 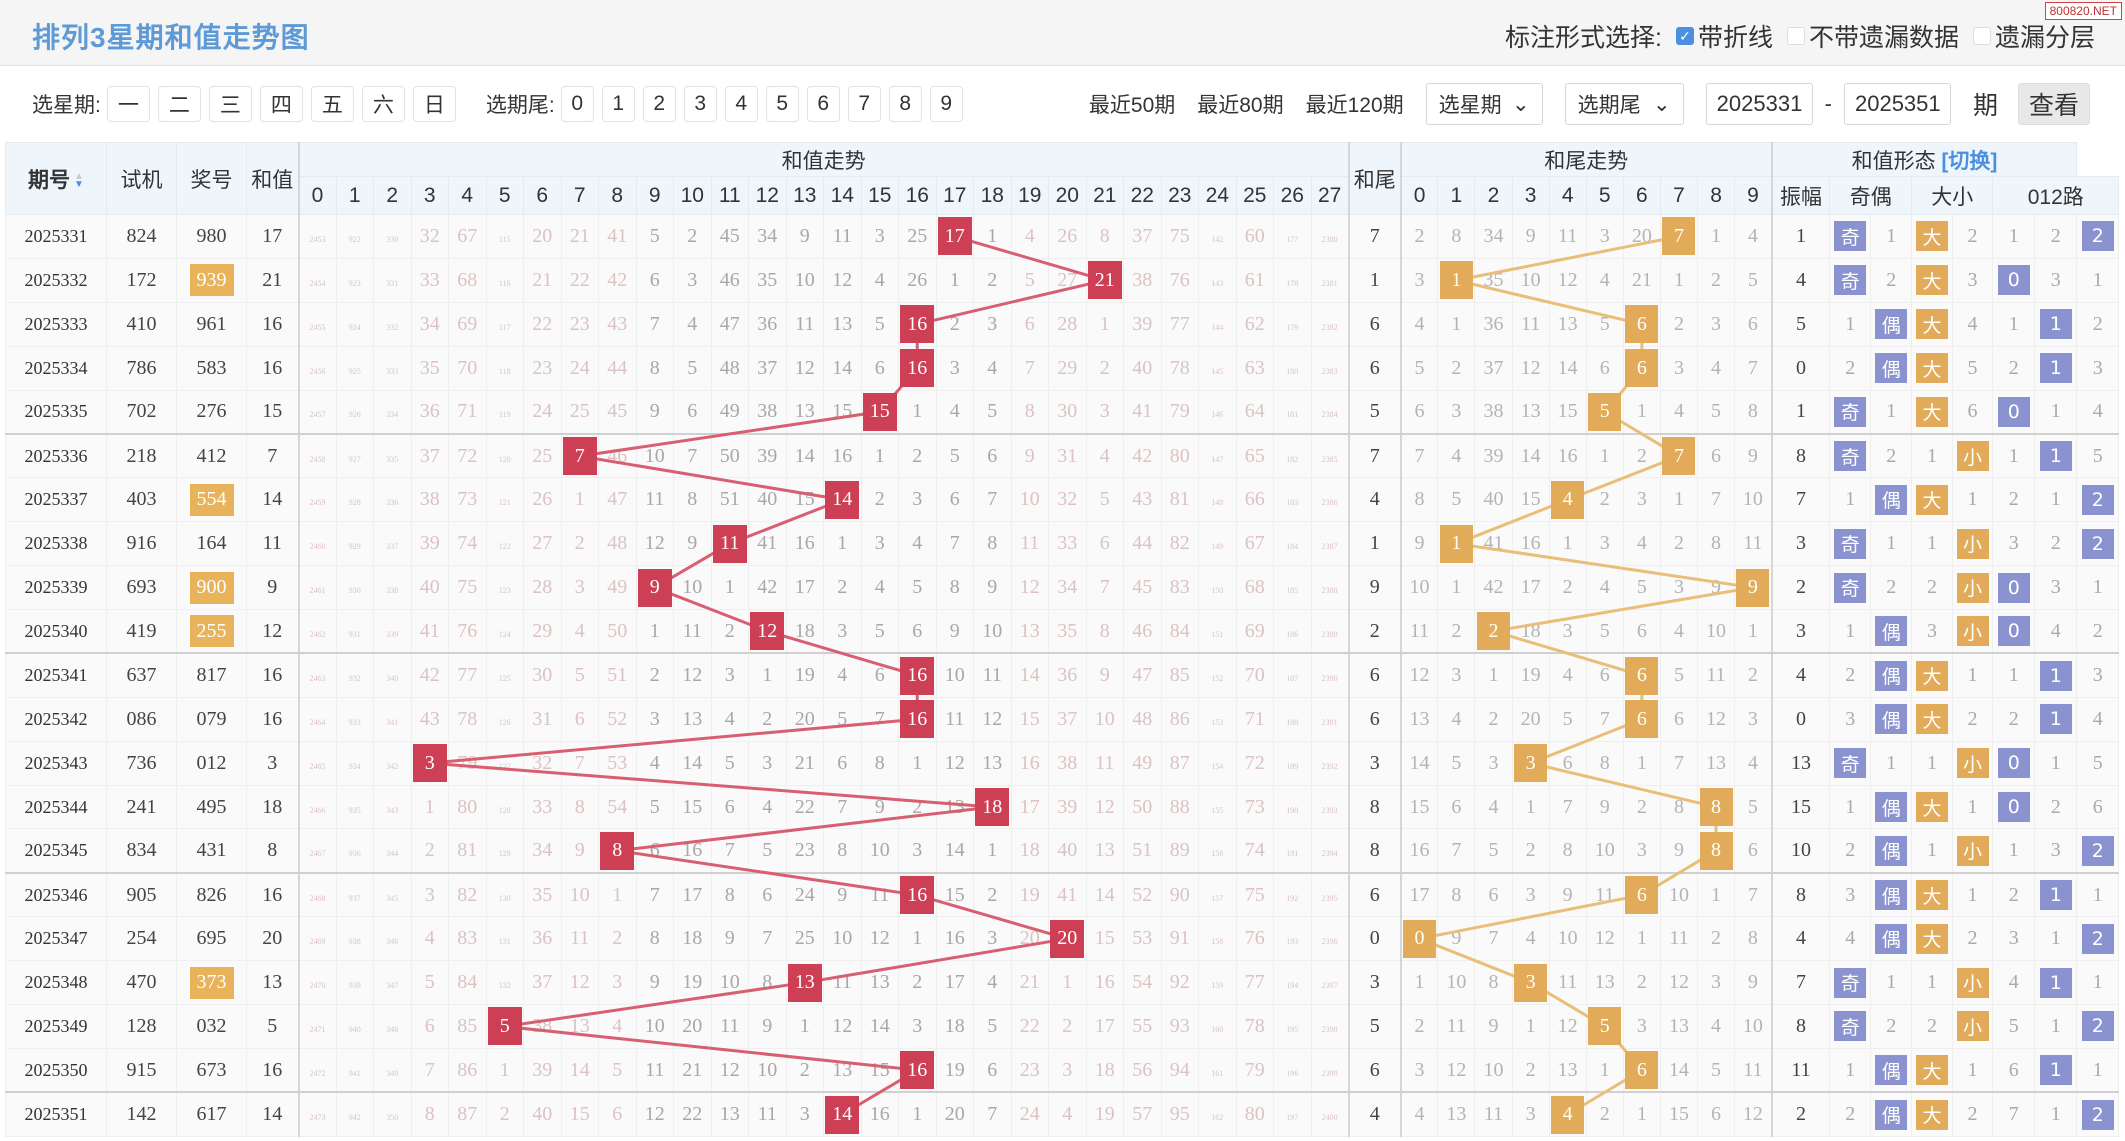 What do you see at coordinates (1292, 1026) in the screenshot?
I see `sum-omission-cell: 195` at bounding box center [1292, 1026].